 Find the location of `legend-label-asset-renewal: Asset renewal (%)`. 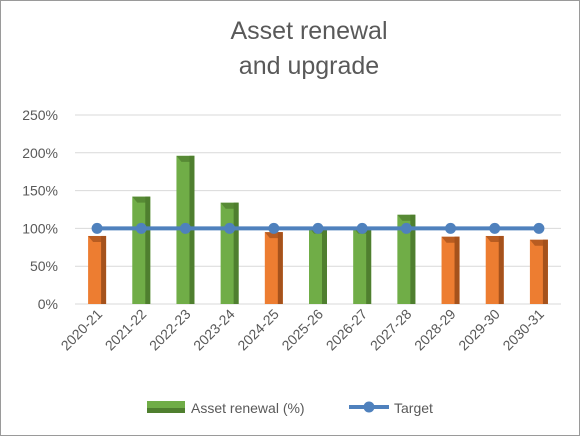

legend-label-asset-renewal: Asset renewal (%) is located at coordinates (248, 408).